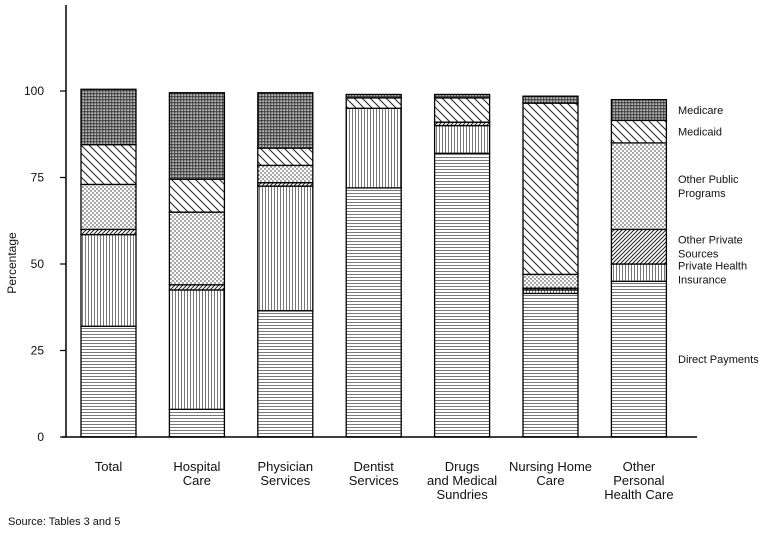  I want to click on legend-label: Direct Payments, so click(718, 360).